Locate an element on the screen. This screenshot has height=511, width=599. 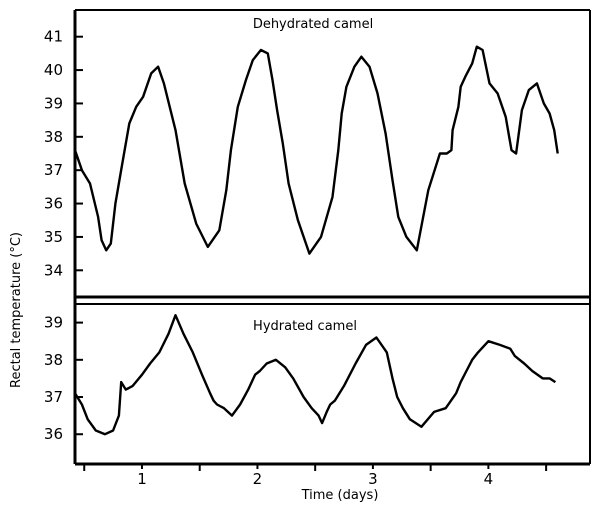
top-y-tick-label-40: 40 is located at coordinates (53, 70).